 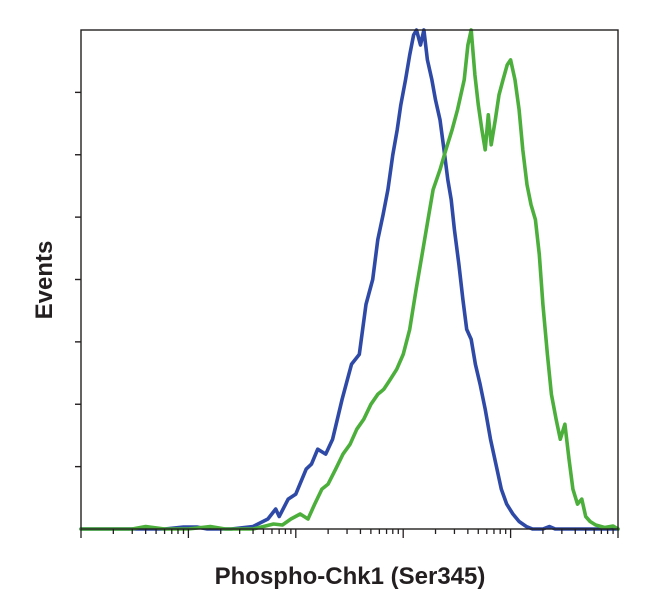 I want to click on x-axis-label: Phospho-Chk1 (Ser345), so click(x=350, y=576).